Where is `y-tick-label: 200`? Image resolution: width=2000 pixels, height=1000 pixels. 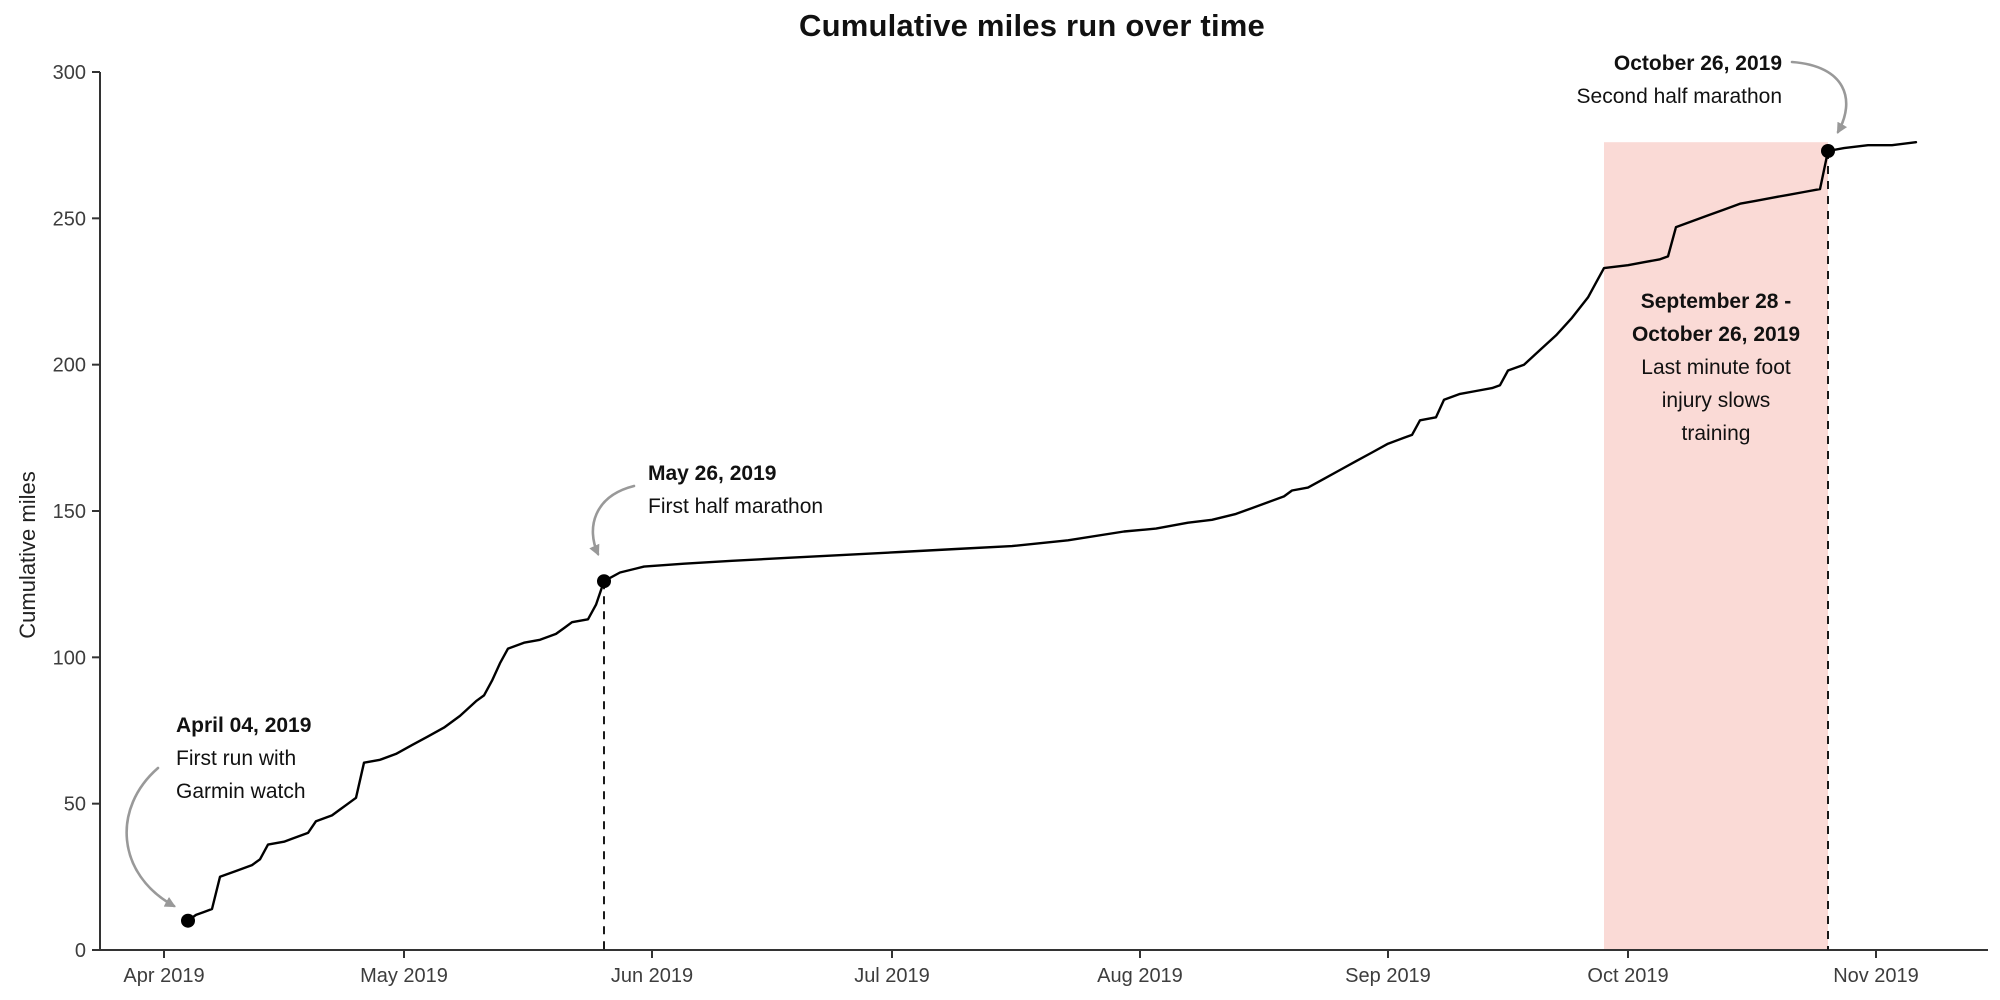 y-tick-label: 200 is located at coordinates (69, 366).